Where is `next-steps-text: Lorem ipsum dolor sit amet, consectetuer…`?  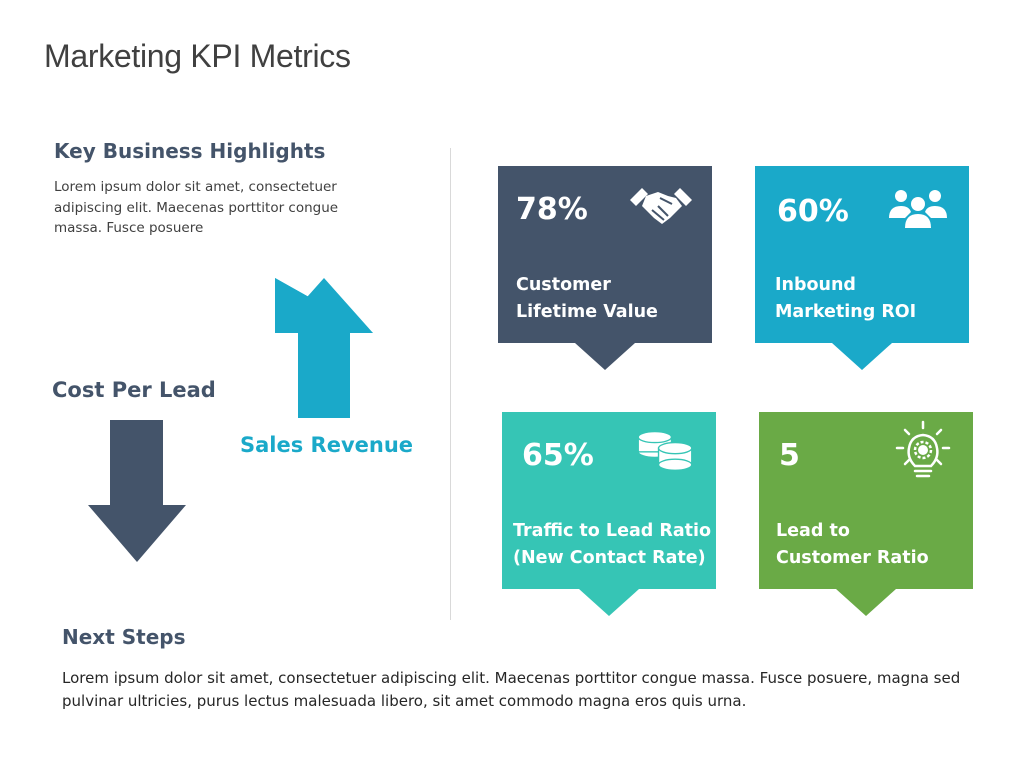
next-steps-text: Lorem ipsum dolor sit amet, consectetuer… is located at coordinates (511, 689).